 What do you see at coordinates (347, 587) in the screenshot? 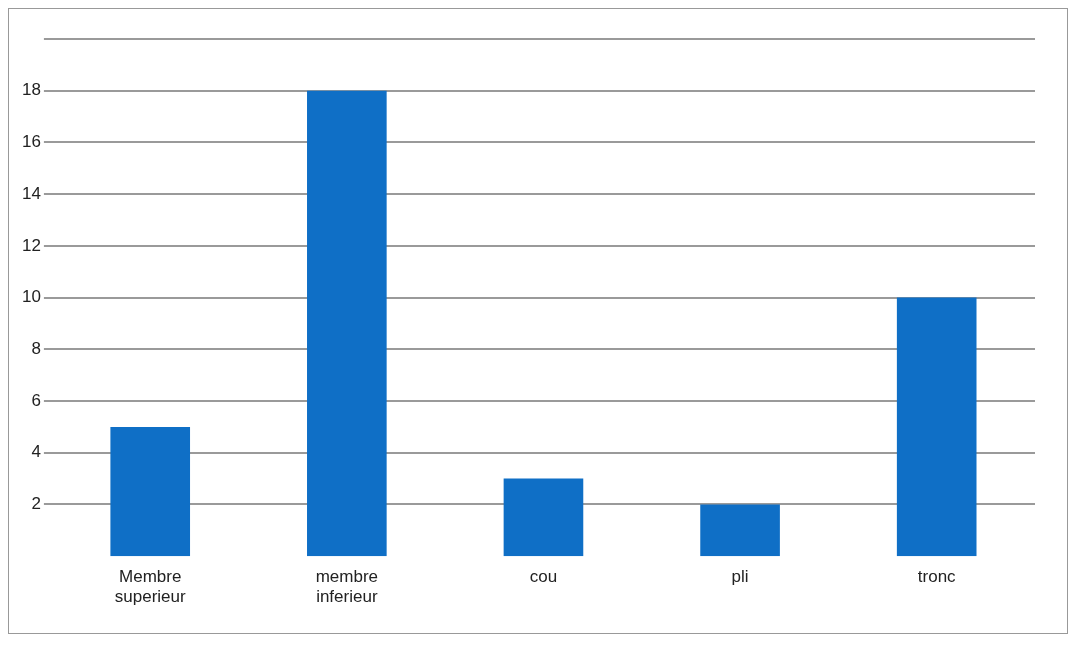
I see `x-tick-label: membre inferieur` at bounding box center [347, 587].